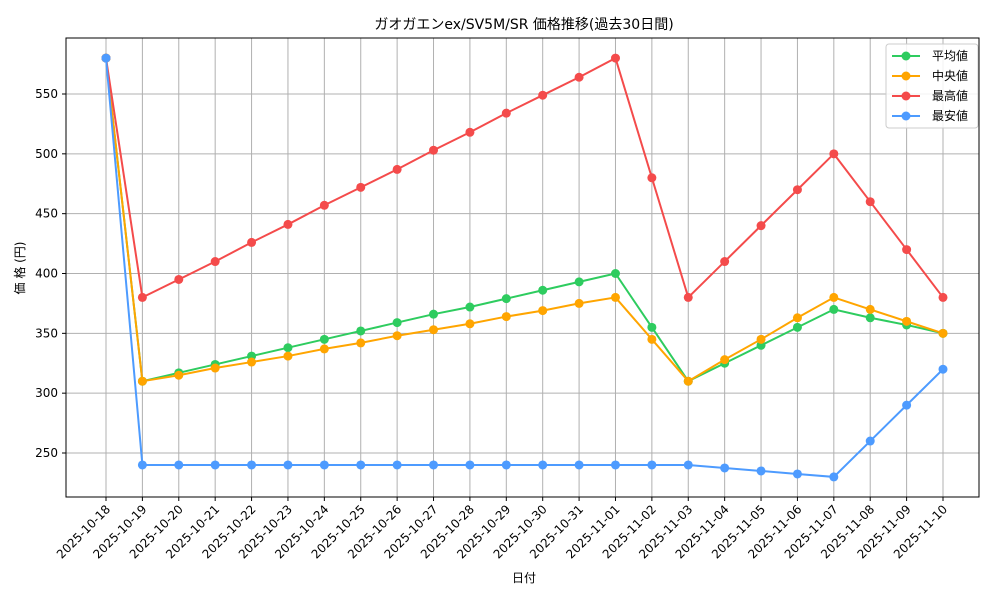  What do you see at coordinates (46, 453) in the screenshot?
I see `y-tick-label: 250` at bounding box center [46, 453].